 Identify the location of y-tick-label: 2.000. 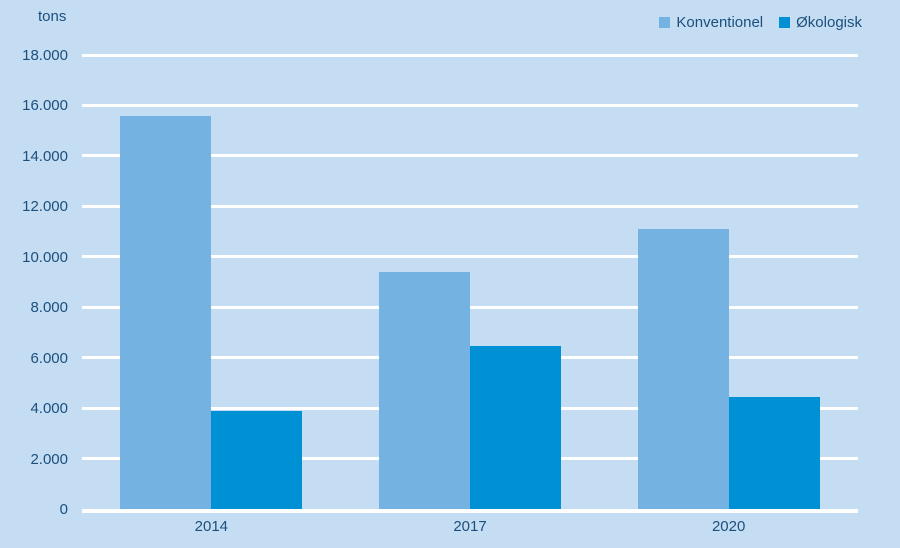
(49, 459).